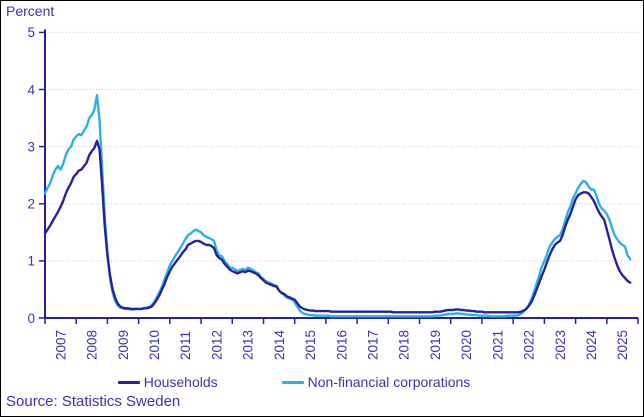 The width and height of the screenshot is (644, 417). I want to click on svg-text: 2016, so click(341, 345).